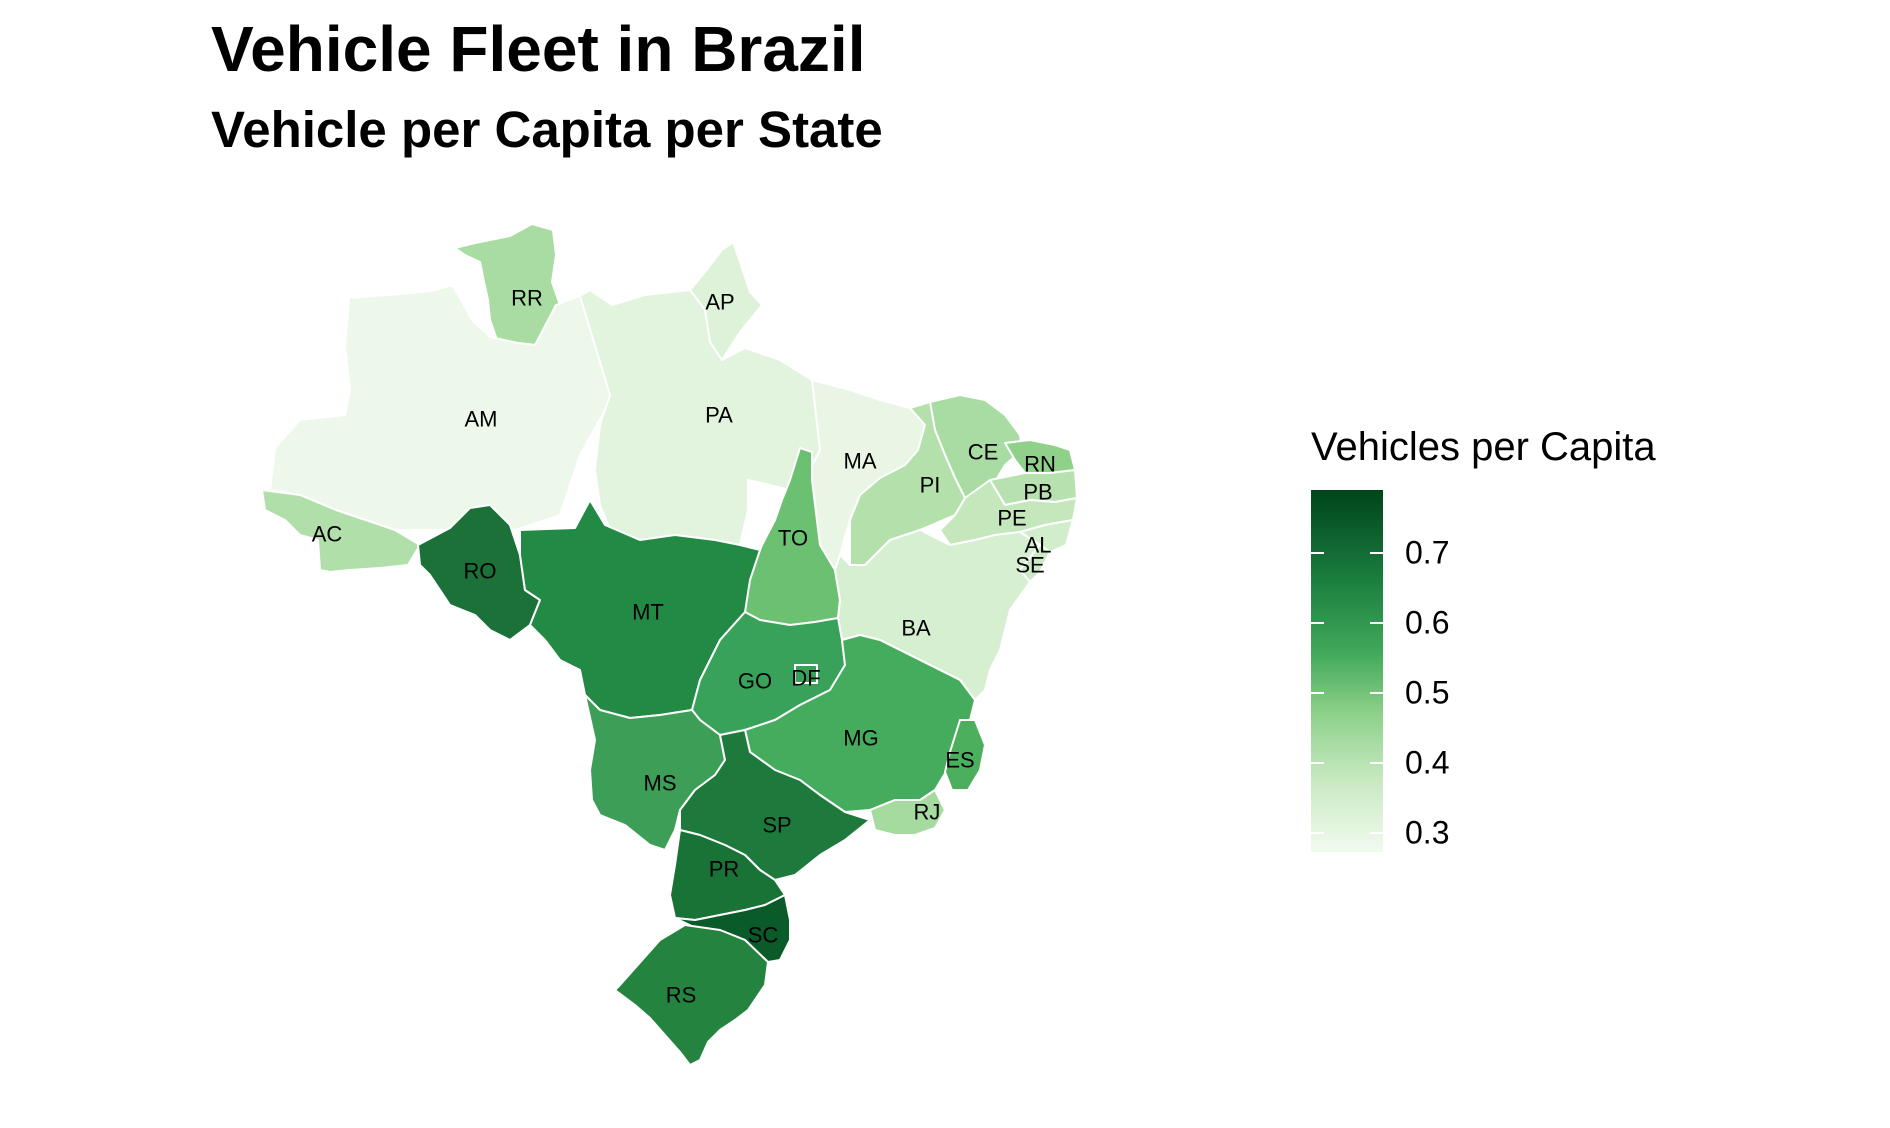  What do you see at coordinates (1347, 671) in the screenshot?
I see `legend-colorbar` at bounding box center [1347, 671].